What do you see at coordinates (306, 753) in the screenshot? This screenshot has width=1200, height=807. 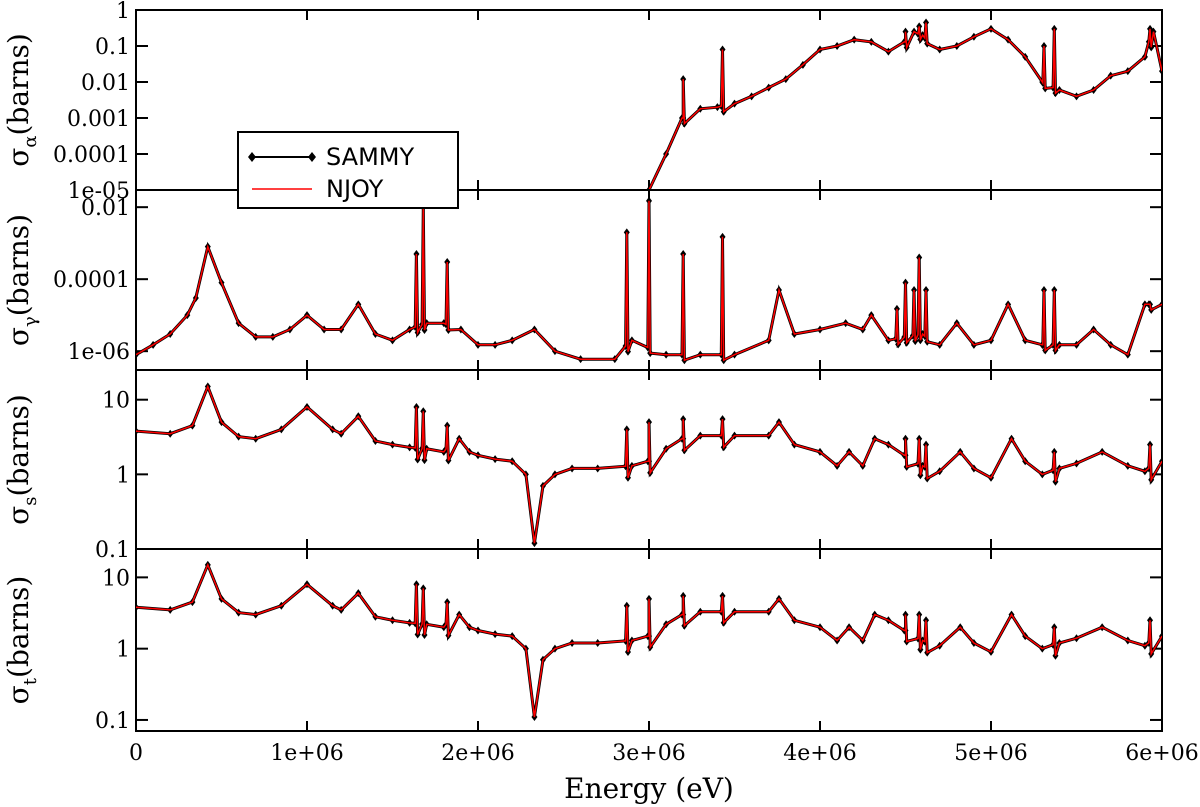 I see `x-tick-label: 1e+06` at bounding box center [306, 753].